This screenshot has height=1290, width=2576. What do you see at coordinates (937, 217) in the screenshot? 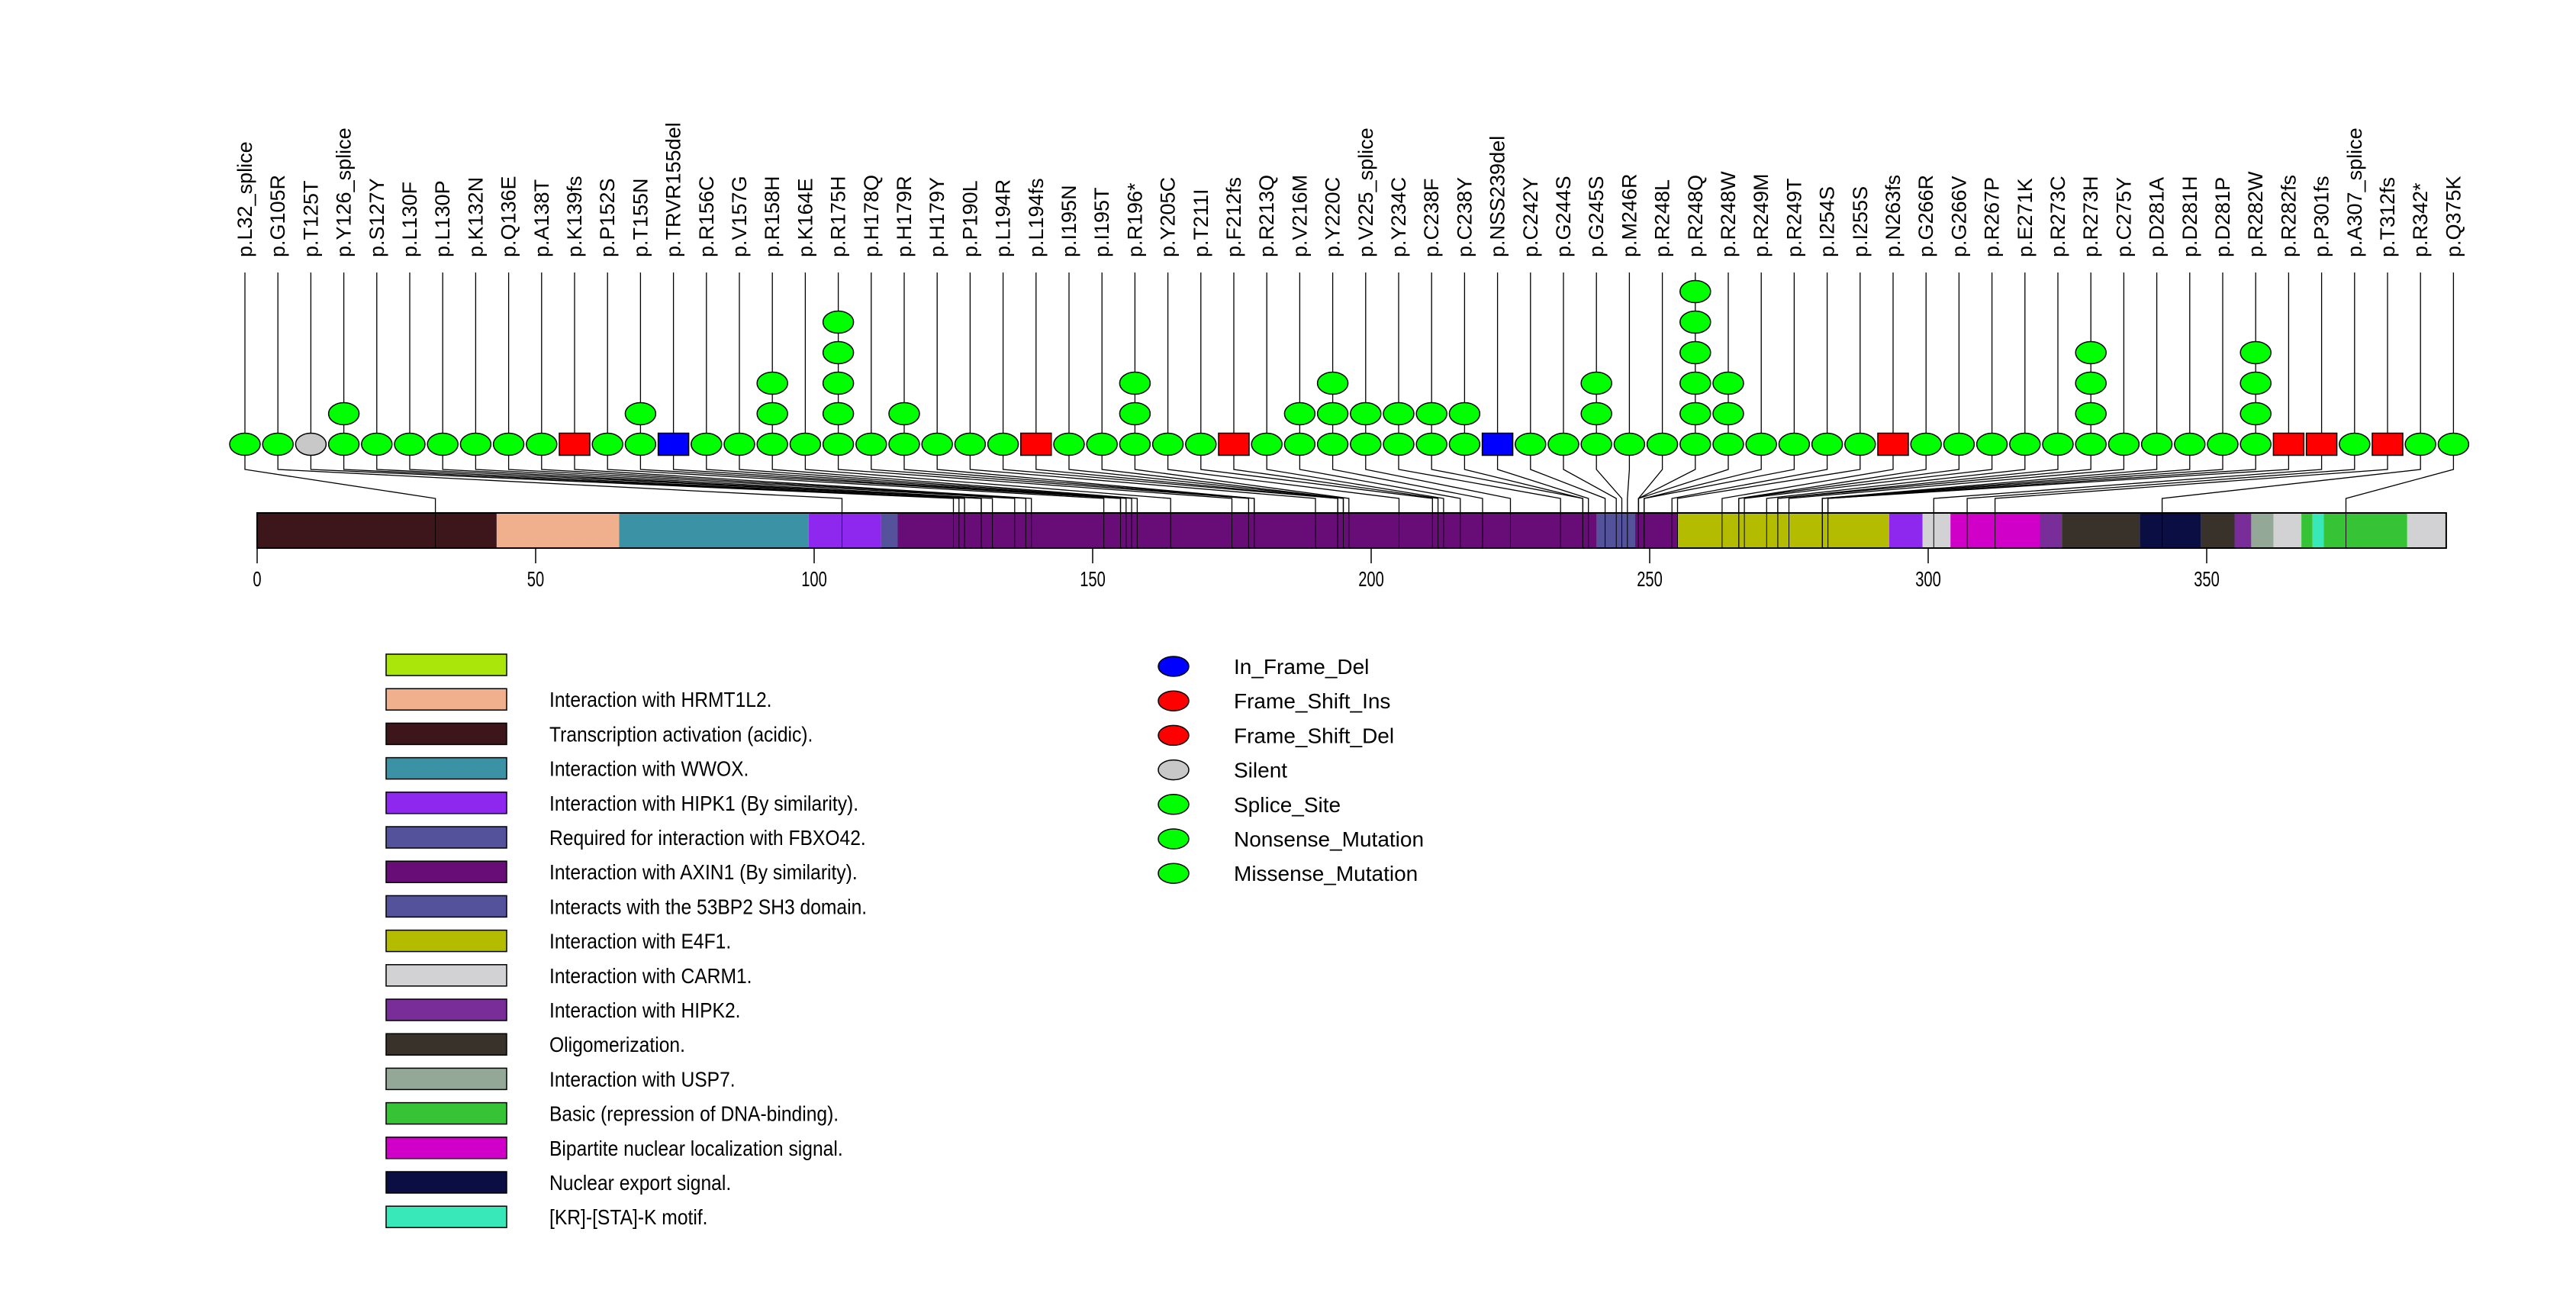
I see `mutation-label: p.H179Y` at bounding box center [937, 217].